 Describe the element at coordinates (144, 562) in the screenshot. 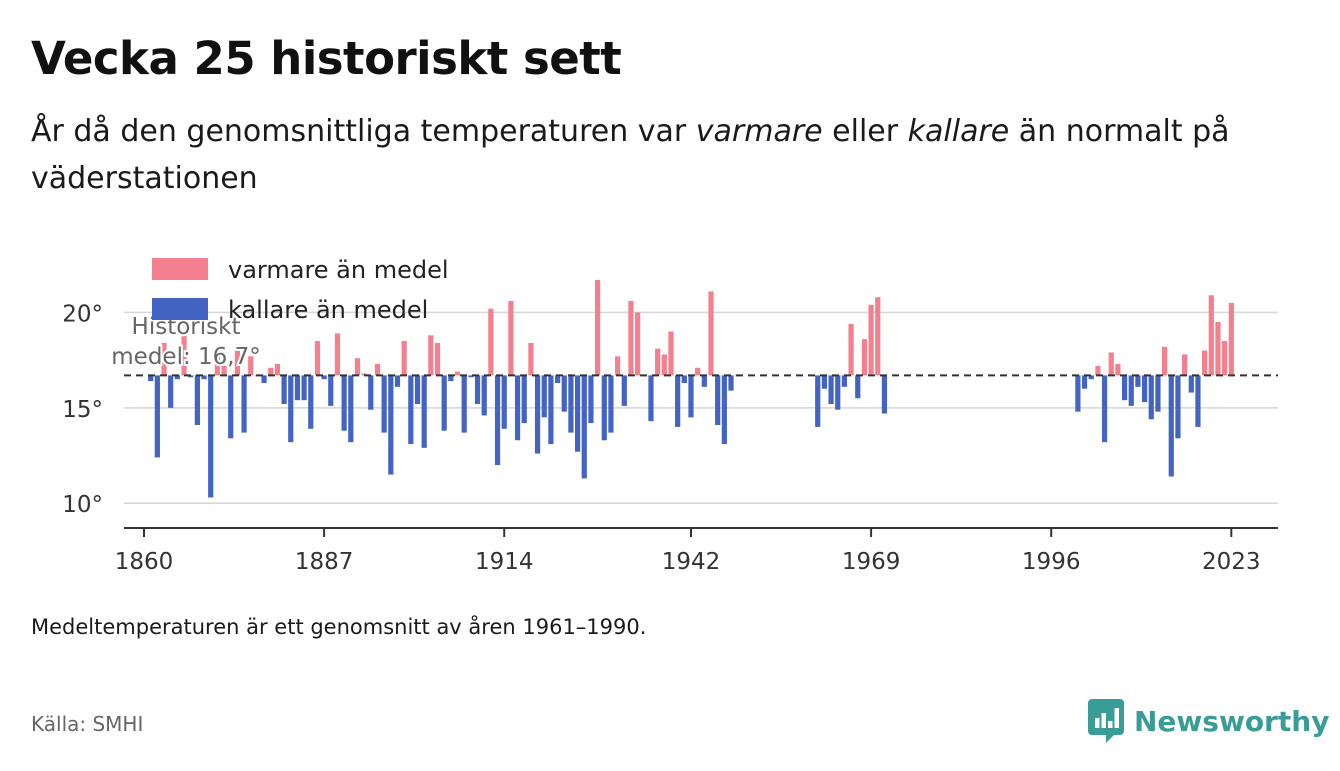

I see `x-tick-label: 1860` at that location.